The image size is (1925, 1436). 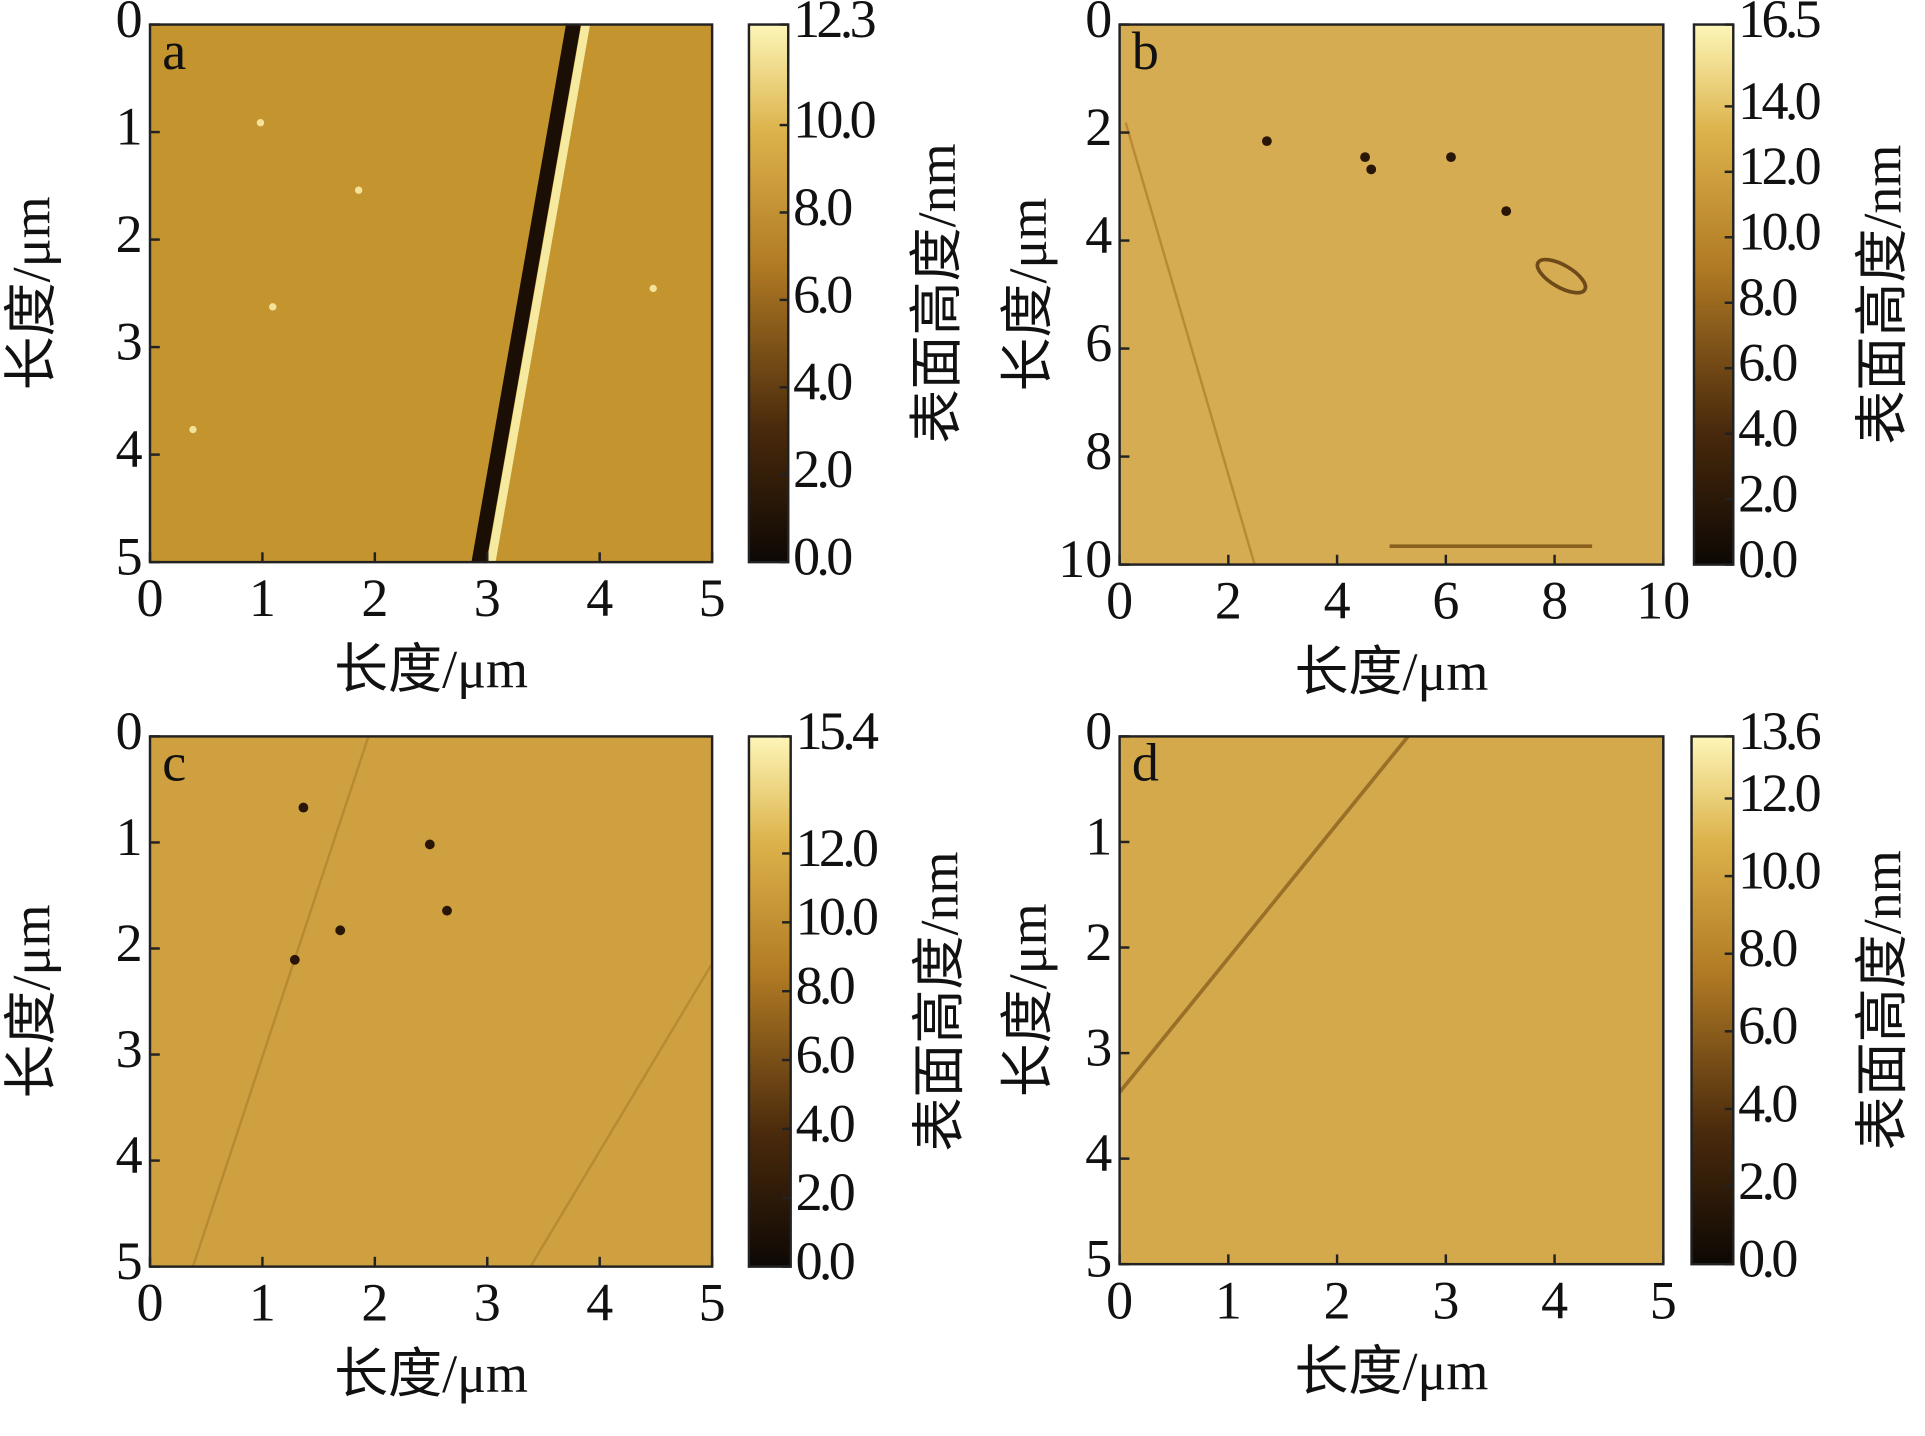 I want to click on panel-label: a, so click(x=174, y=51).